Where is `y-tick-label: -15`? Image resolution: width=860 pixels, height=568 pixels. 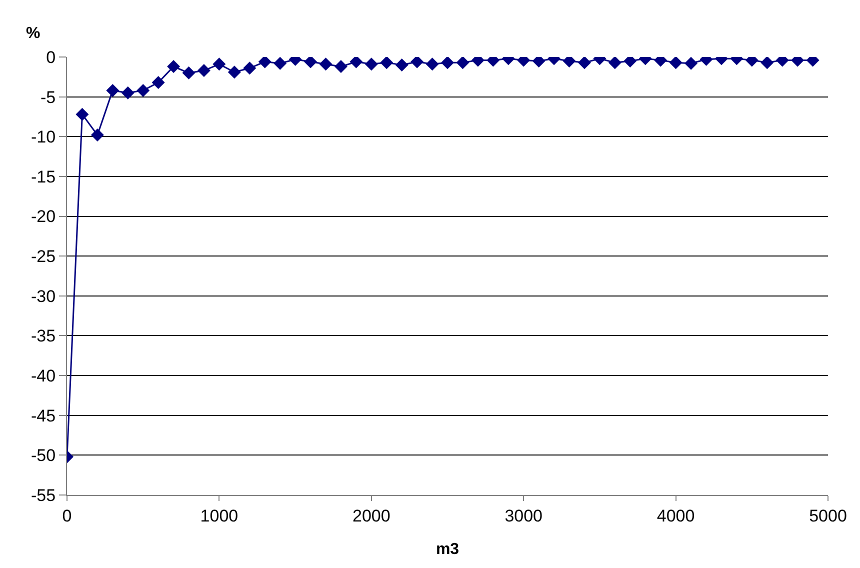
y-tick-label: -15 is located at coordinates (43, 176).